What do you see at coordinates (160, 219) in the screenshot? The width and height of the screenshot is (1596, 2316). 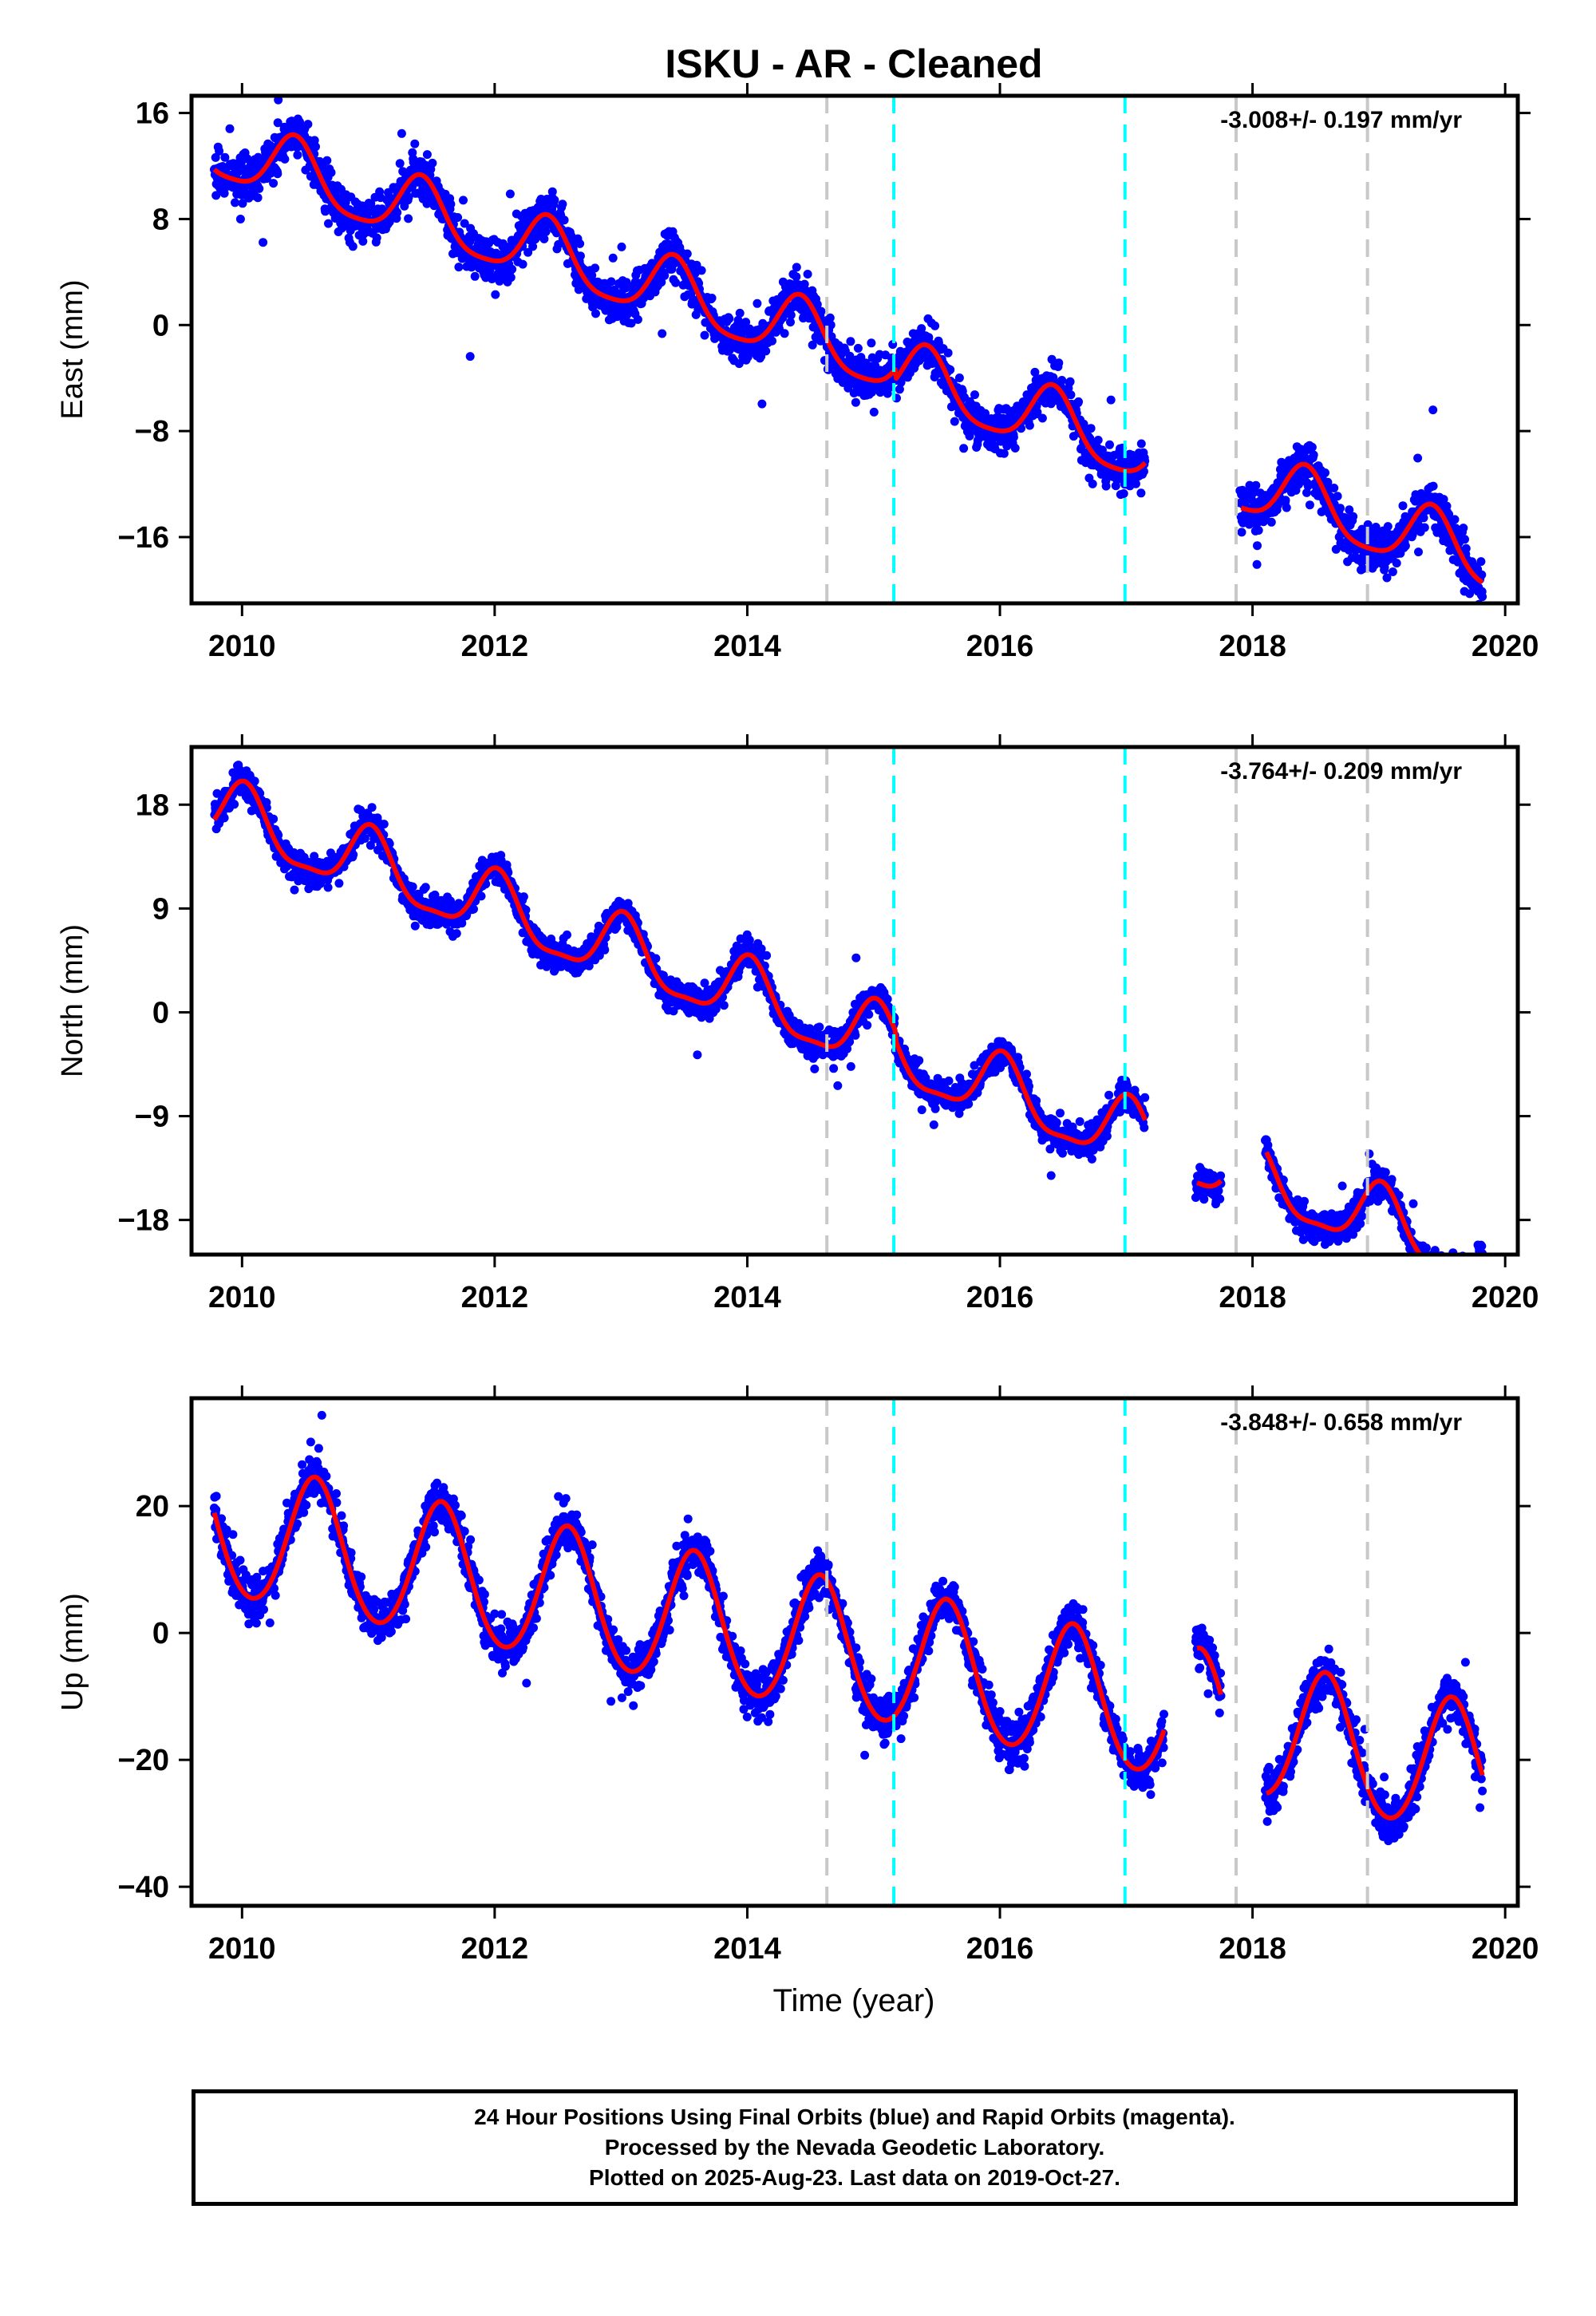 I see `y-tick-label: 8` at bounding box center [160, 219].